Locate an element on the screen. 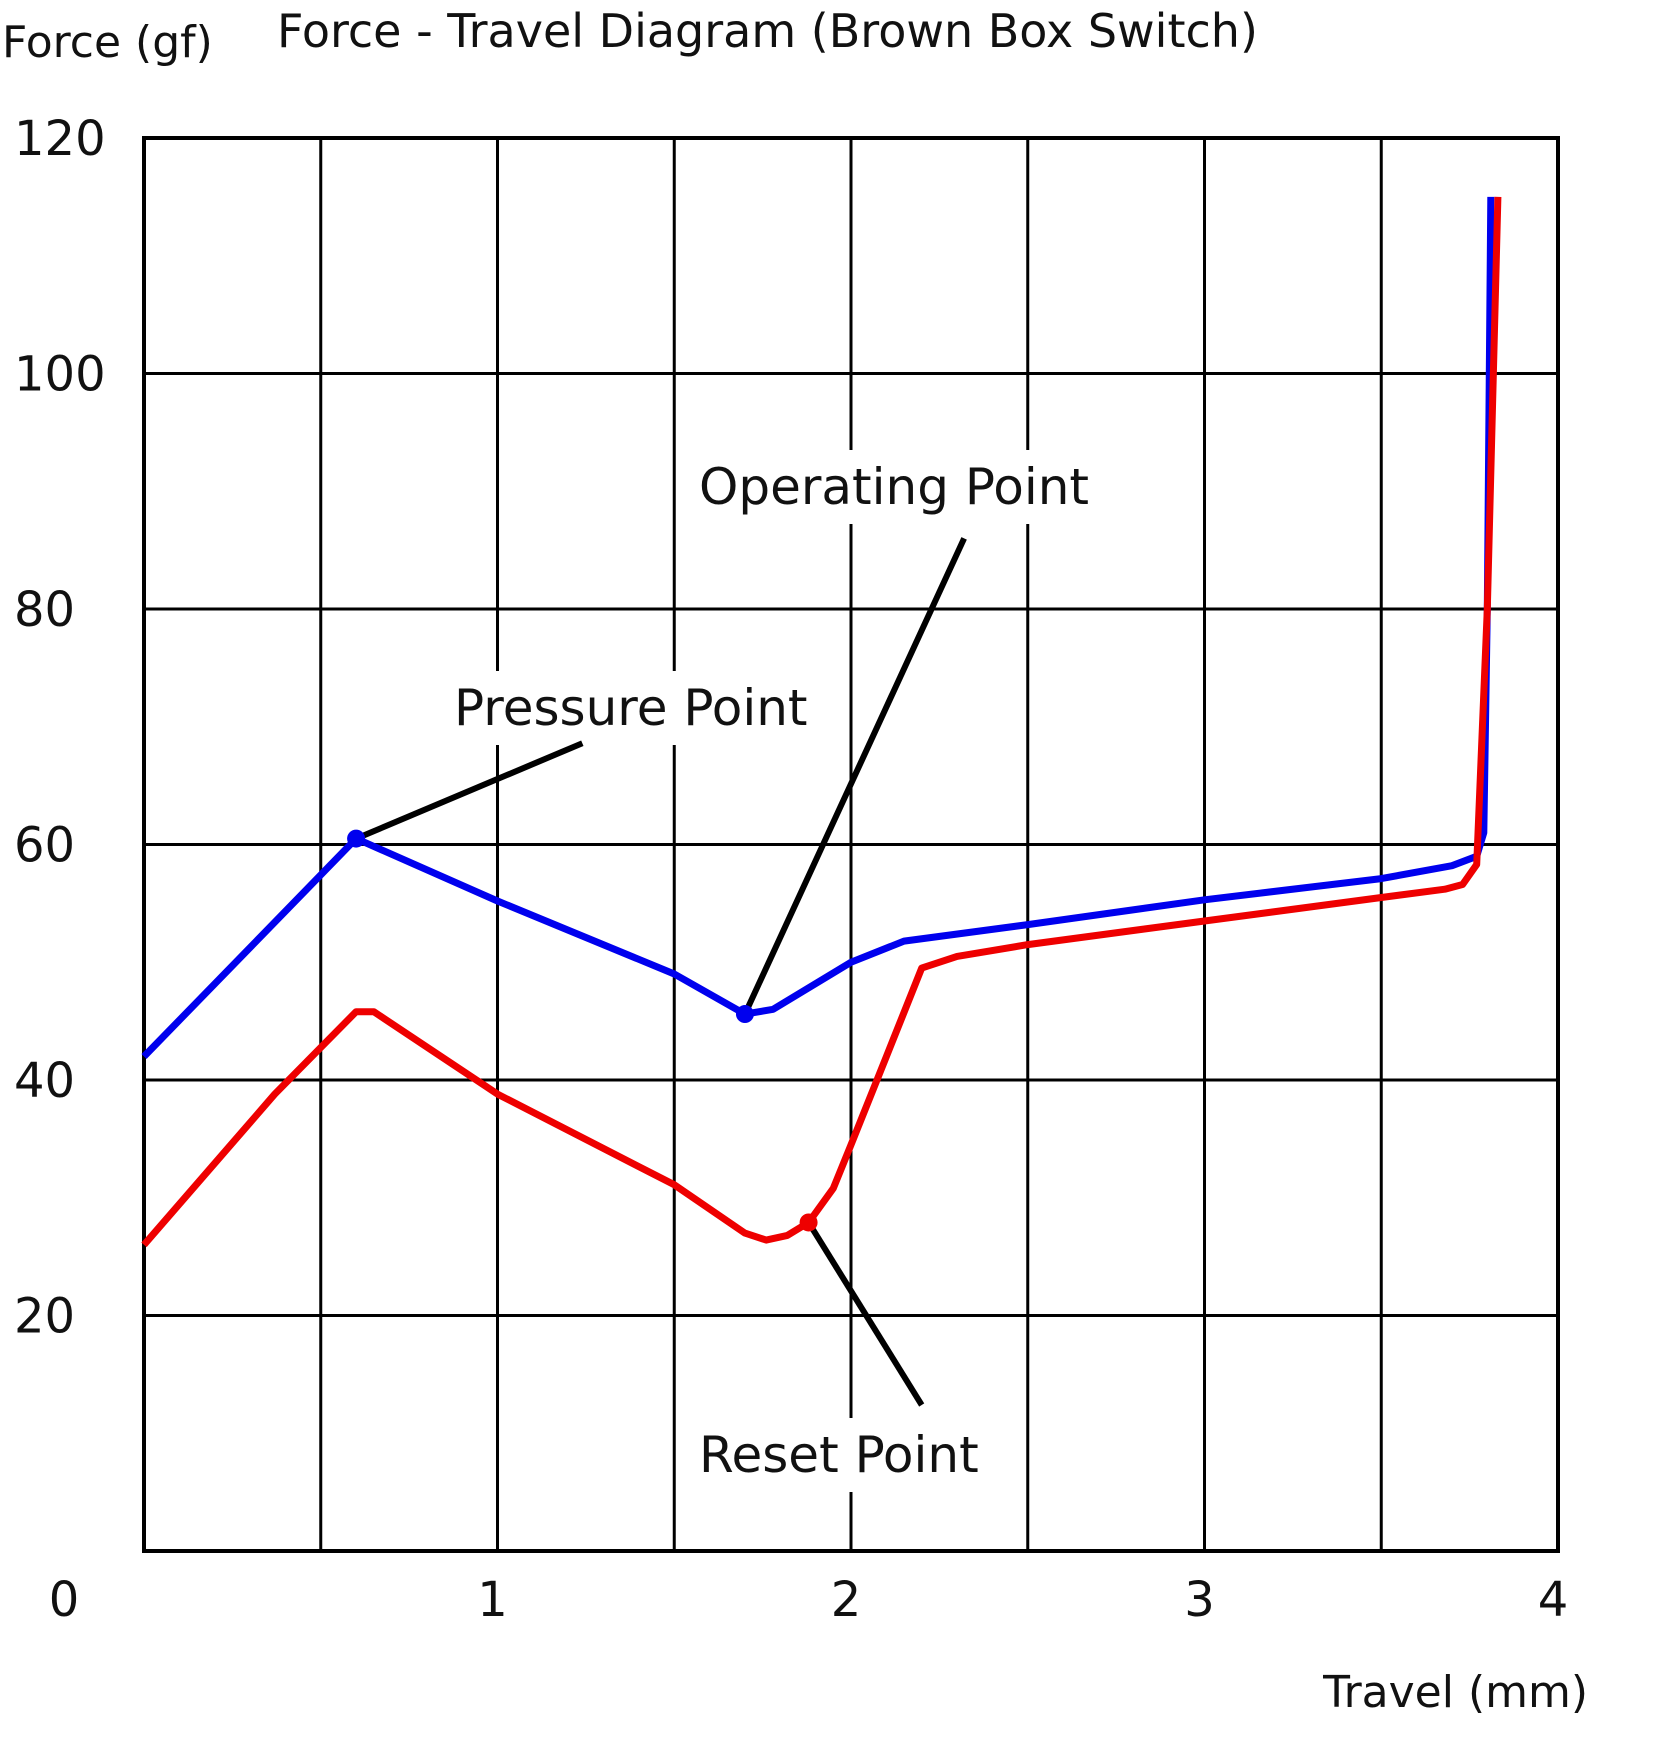 This screenshot has width=1662, height=1739. point-markers is located at coordinates (582, 1030).